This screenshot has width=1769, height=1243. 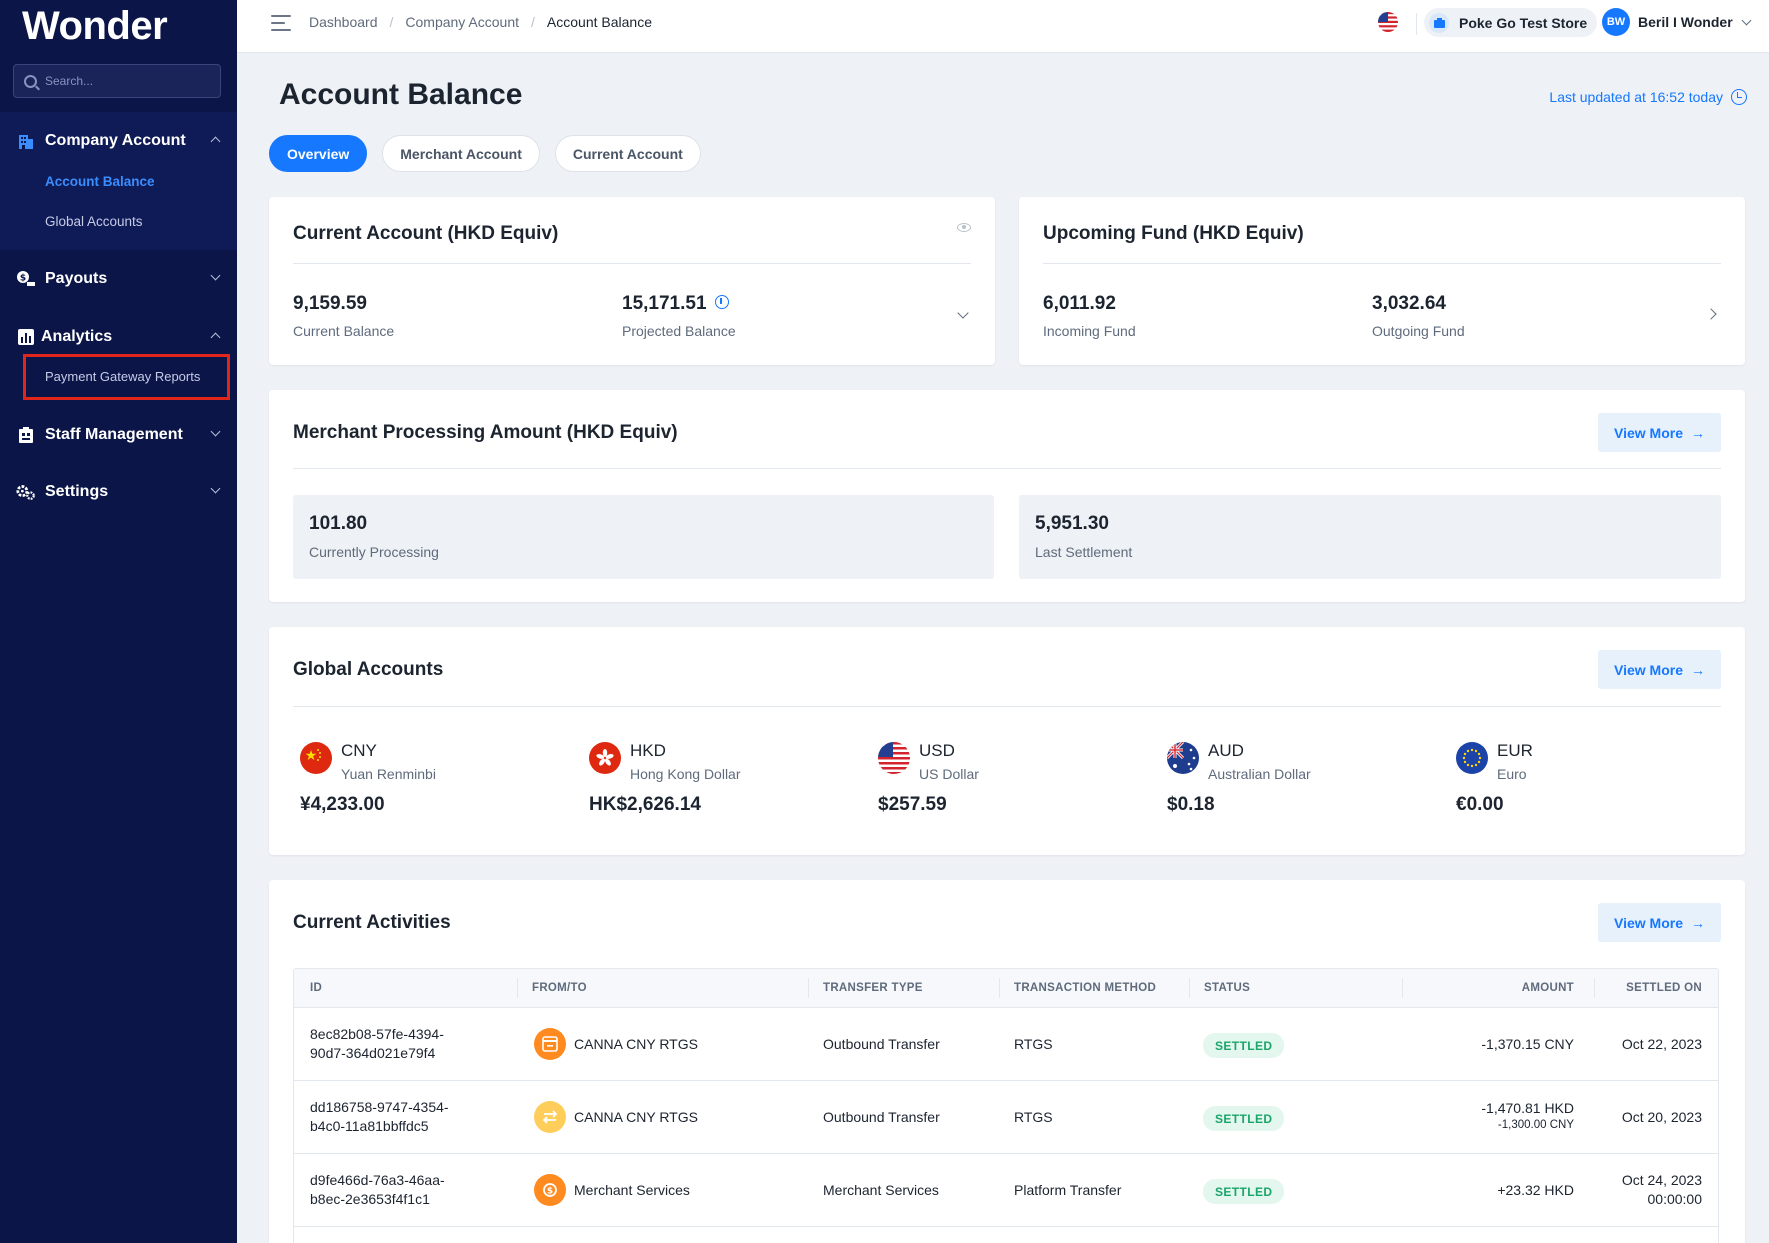 I want to click on breadcrumb-dashboard: Dashboard, so click(x=343, y=22).